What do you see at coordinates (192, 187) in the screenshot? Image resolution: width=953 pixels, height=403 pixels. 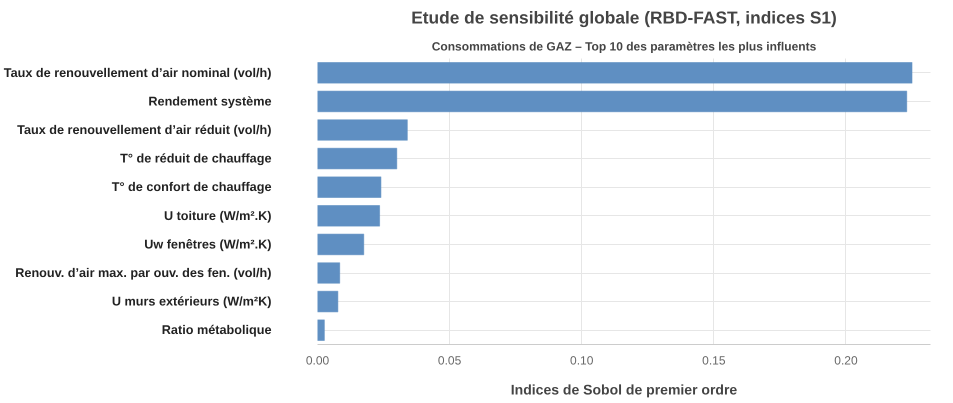 I see `y-tick-label: T° de confort de chauffage` at bounding box center [192, 187].